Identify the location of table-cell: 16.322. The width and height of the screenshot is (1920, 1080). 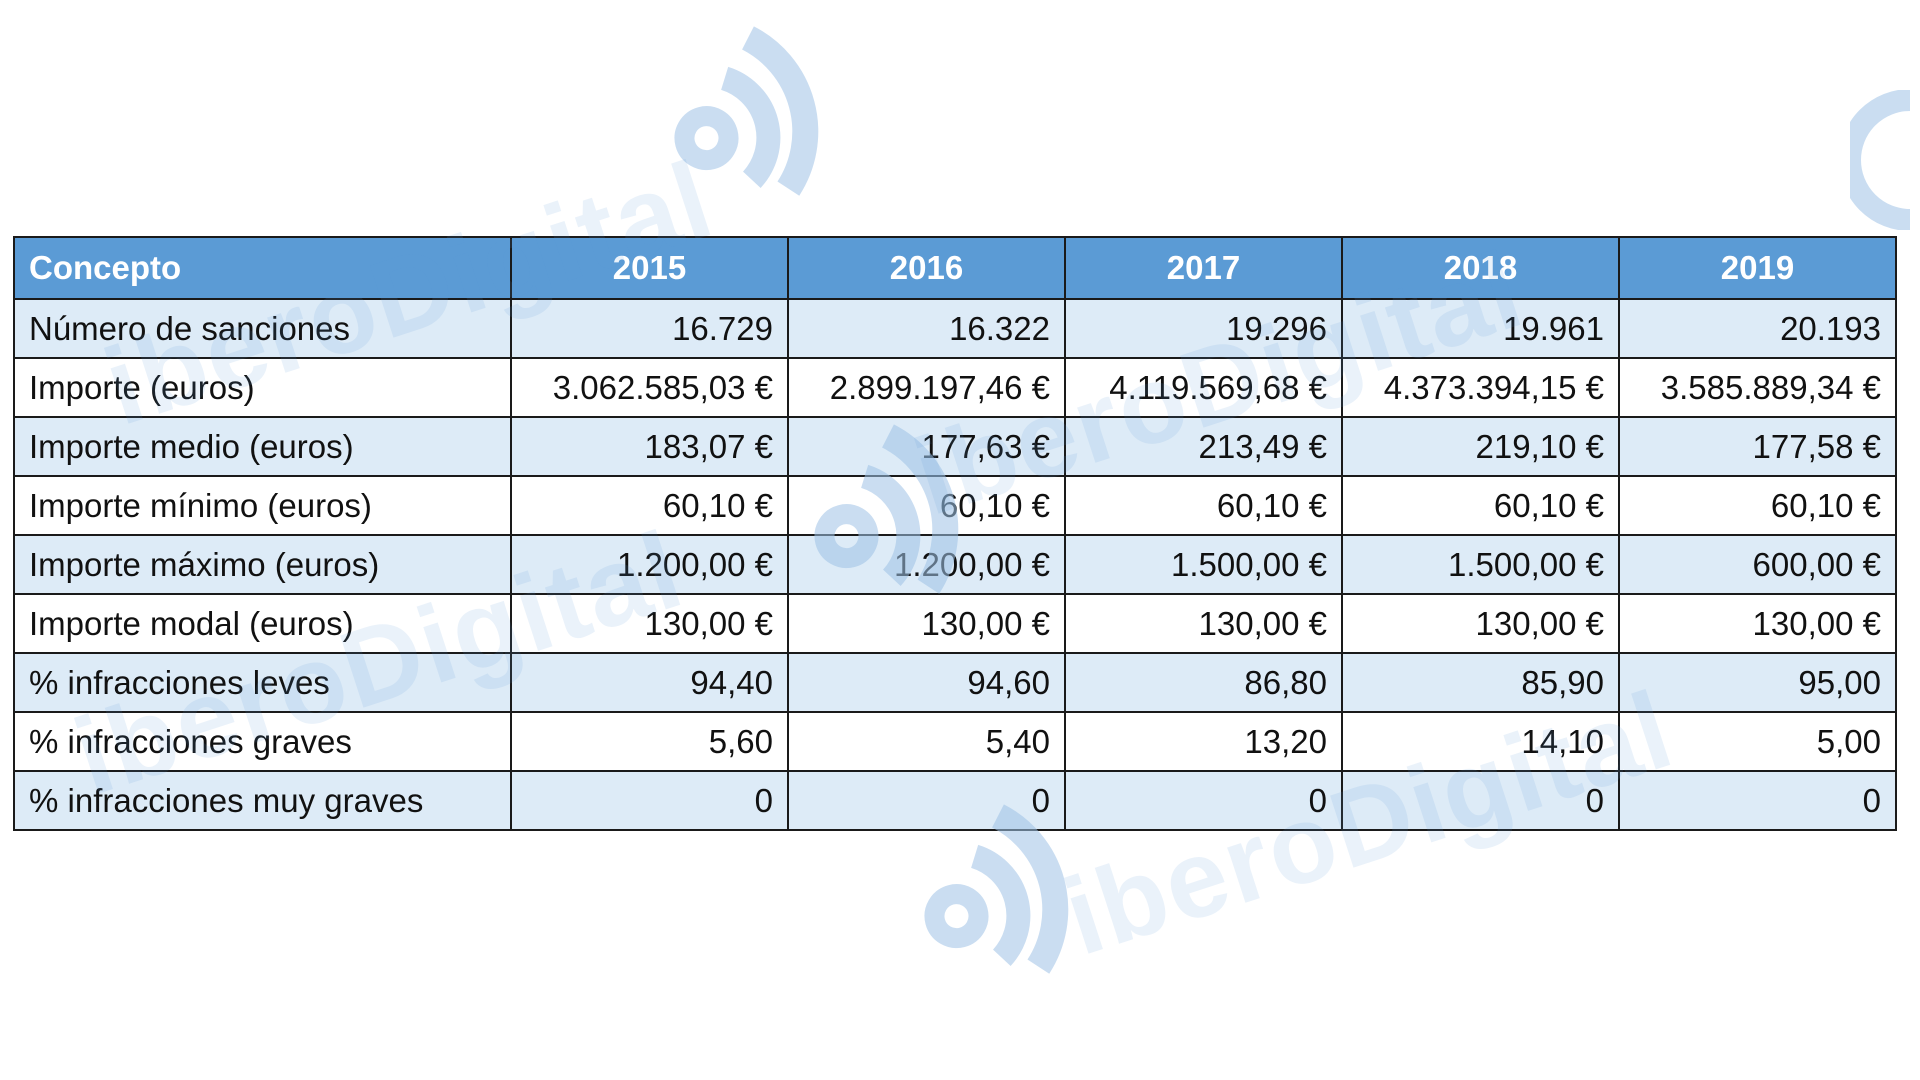
(926, 328).